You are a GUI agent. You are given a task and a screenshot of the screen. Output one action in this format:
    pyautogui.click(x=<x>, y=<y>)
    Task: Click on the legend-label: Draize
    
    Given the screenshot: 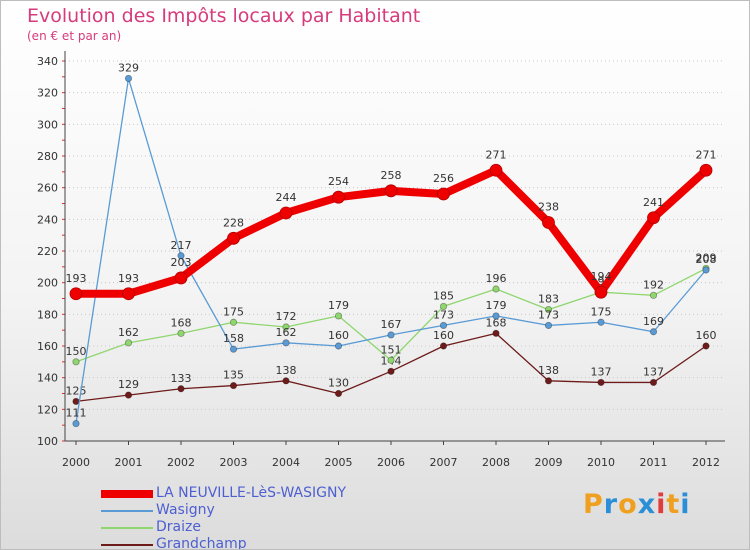 What is the action you would take?
    pyautogui.click(x=178, y=527)
    